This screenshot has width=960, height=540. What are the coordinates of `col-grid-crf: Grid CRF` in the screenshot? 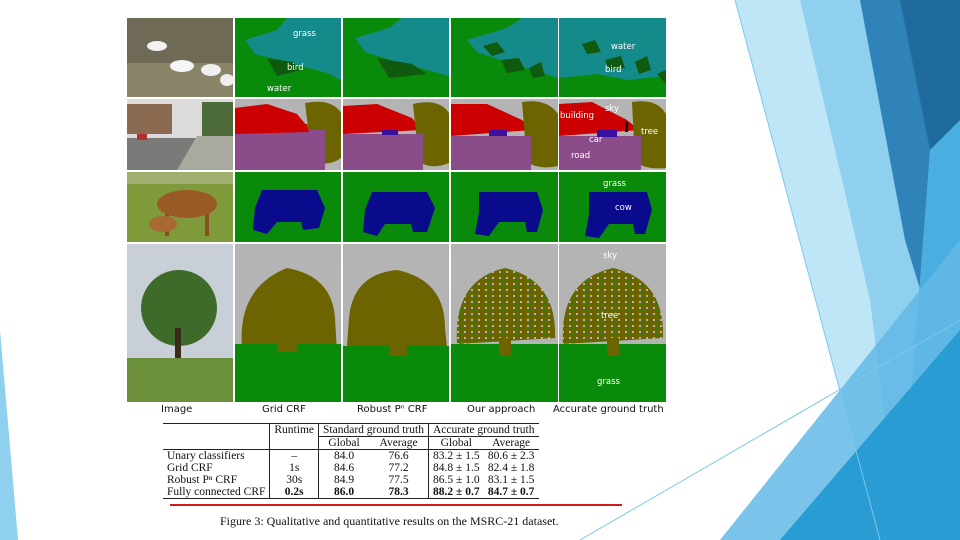 It's located at (284, 409).